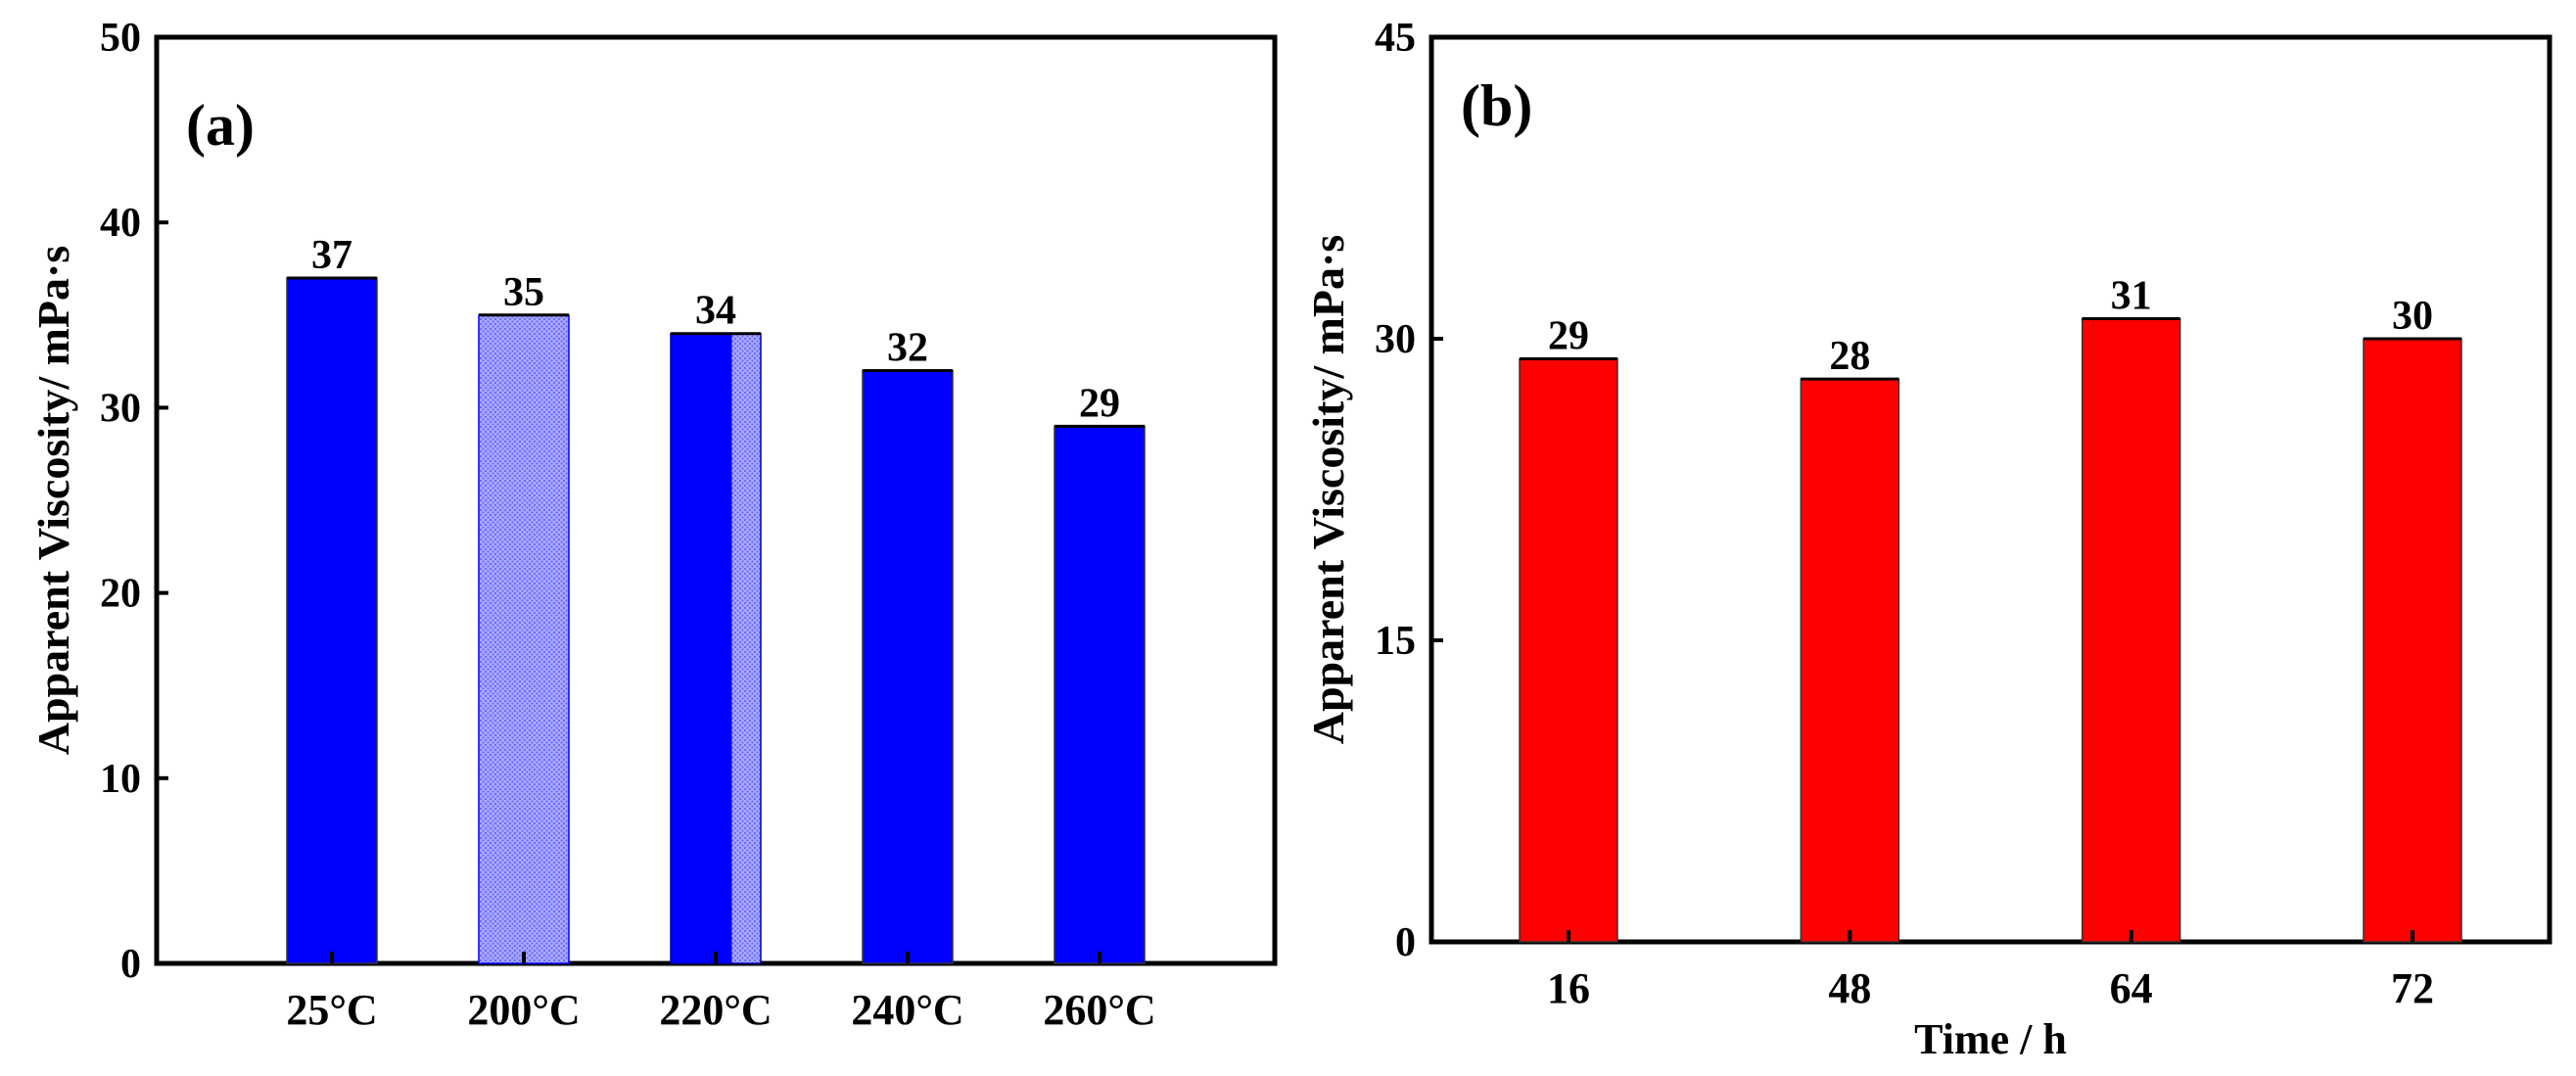 Image resolution: width=2576 pixels, height=1076 pixels. Describe the element at coordinates (1990, 971) in the screenshot. I see `category-labels-b: 16 48 64 72` at that location.